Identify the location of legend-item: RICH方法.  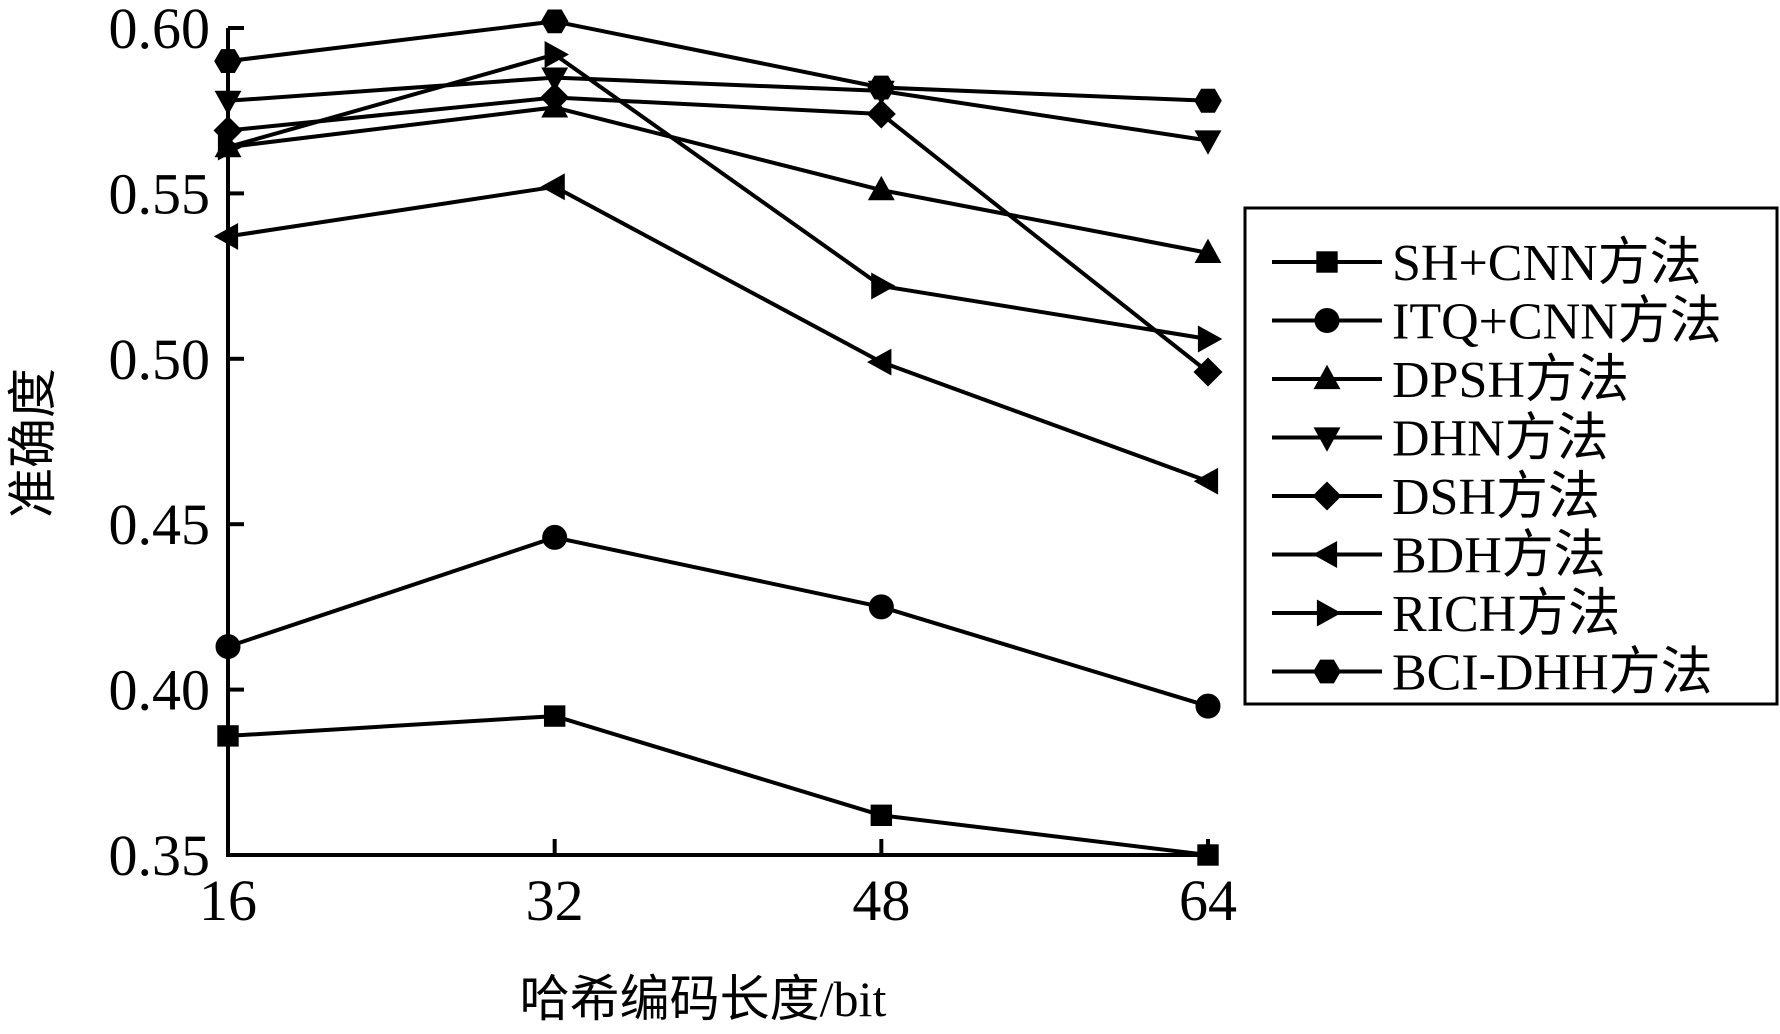
(1446, 614).